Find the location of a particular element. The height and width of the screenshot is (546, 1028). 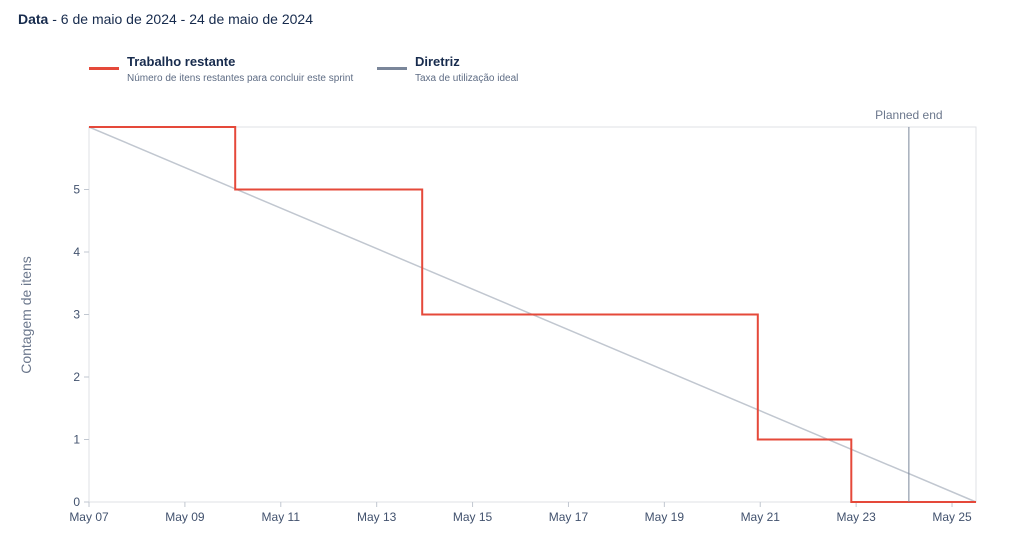

y-tick-label: 4 is located at coordinates (76, 252).